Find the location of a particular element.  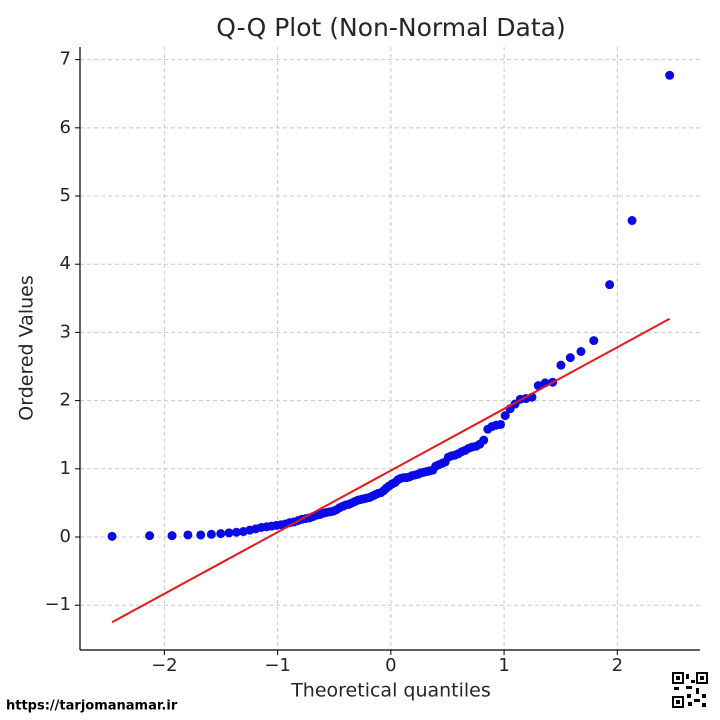

y-tick-label: 5 is located at coordinates (65, 195).